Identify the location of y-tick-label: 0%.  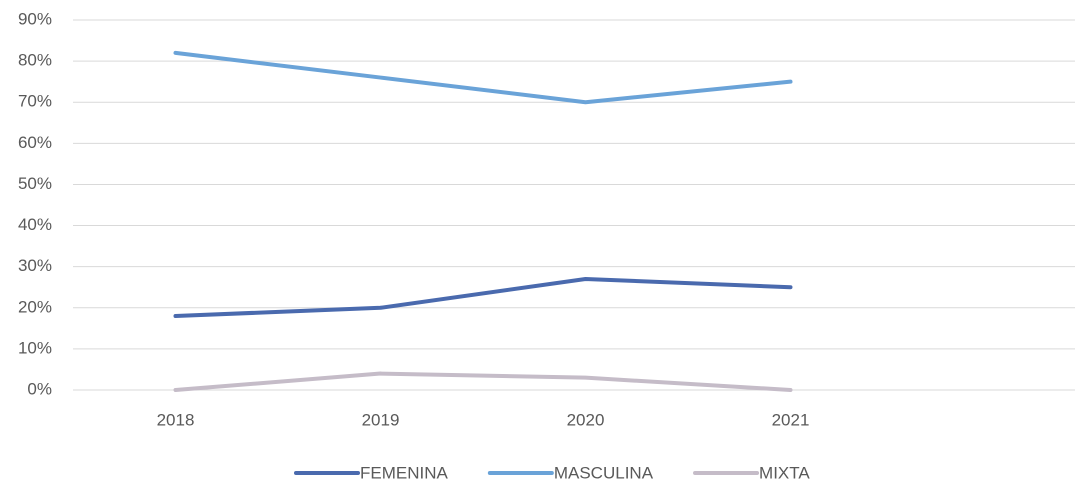
(39, 388).